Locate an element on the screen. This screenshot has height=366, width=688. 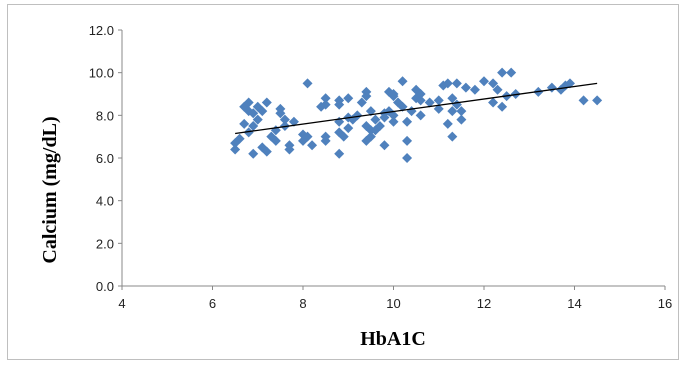
trendline is located at coordinates (416, 108).